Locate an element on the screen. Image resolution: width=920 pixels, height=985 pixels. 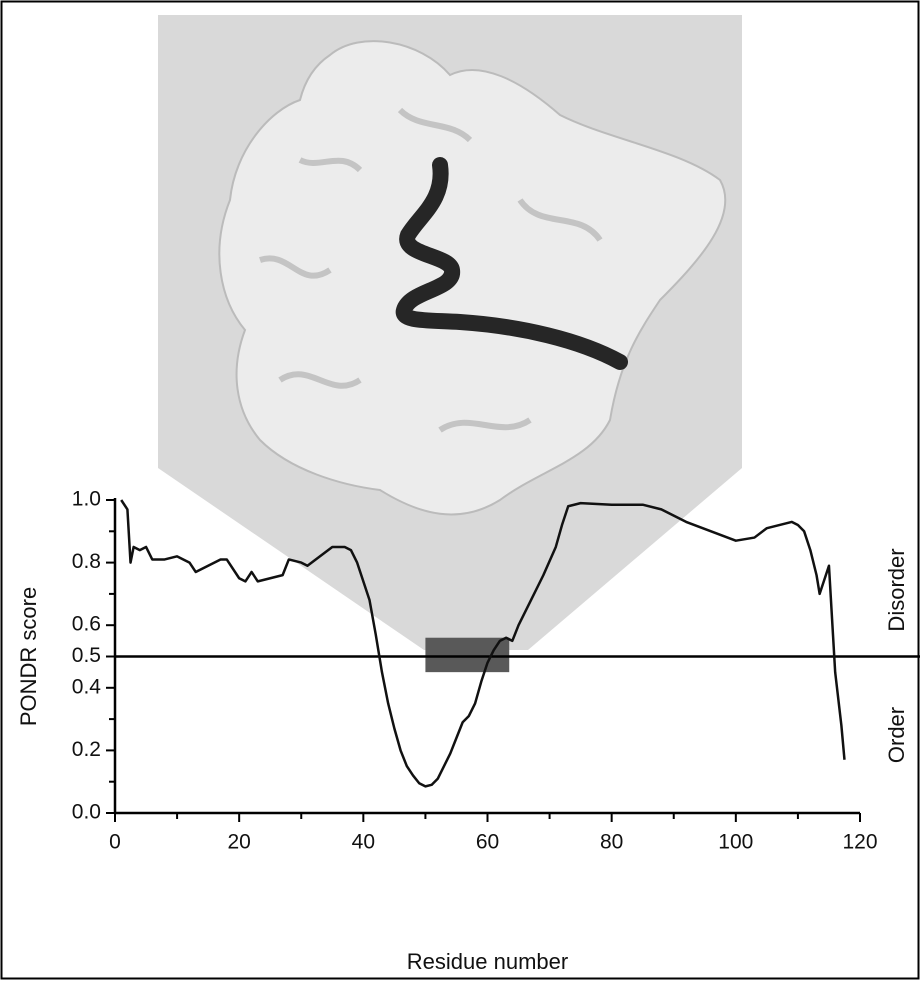
protein-texture is located at coordinates (431, 270).